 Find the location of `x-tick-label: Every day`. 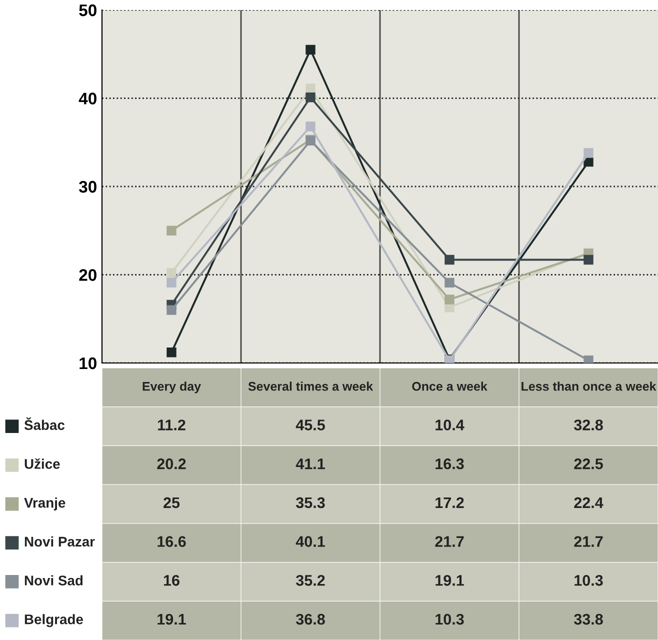

x-tick-label: Every day is located at coordinates (171, 388).